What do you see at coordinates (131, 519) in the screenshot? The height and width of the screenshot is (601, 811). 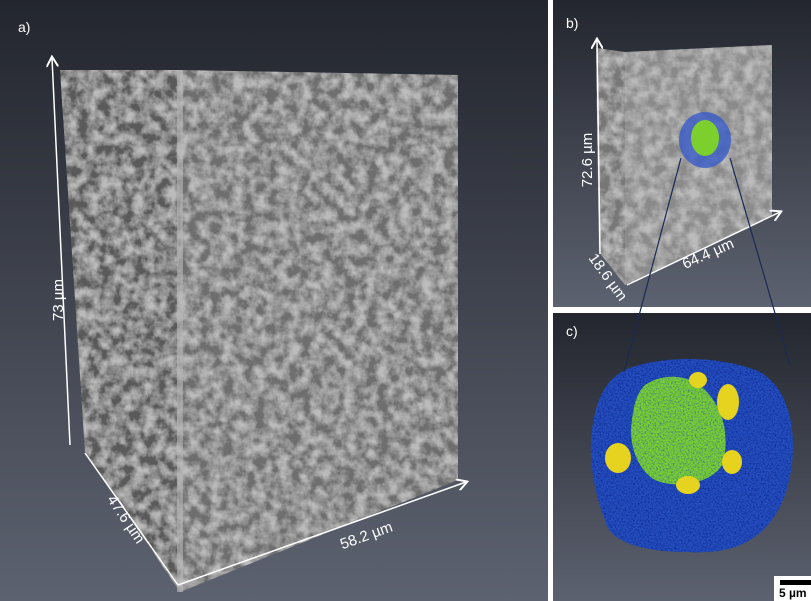 I see `axis-line` at bounding box center [131, 519].